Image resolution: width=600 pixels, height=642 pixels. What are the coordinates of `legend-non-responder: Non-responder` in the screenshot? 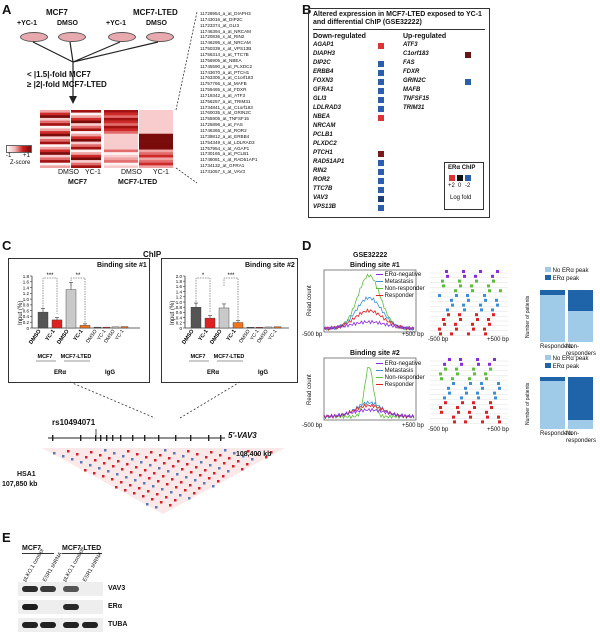 It's located at (404, 289).